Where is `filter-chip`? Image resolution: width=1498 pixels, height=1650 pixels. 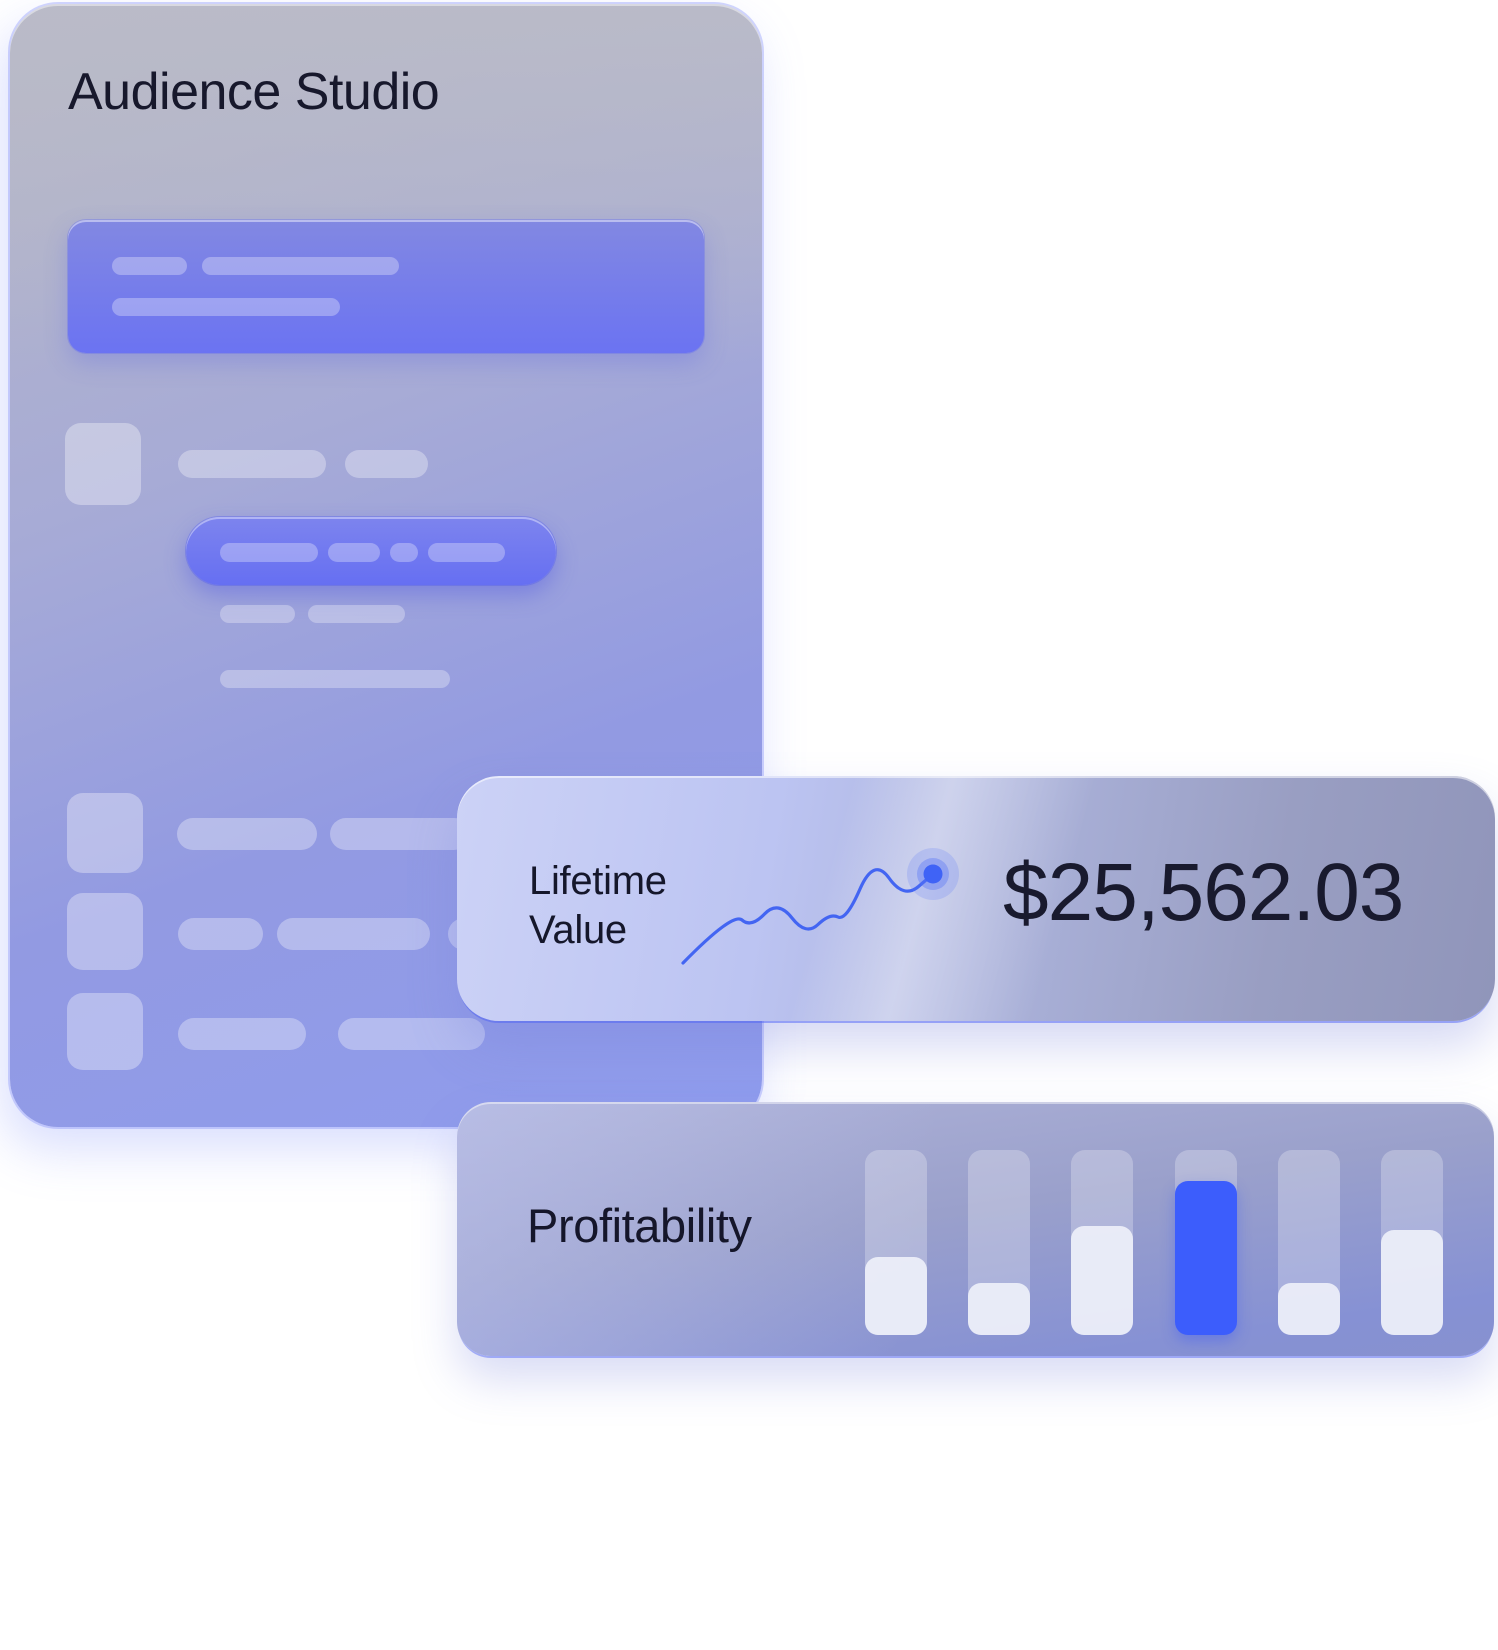 filter-chip is located at coordinates (371, 551).